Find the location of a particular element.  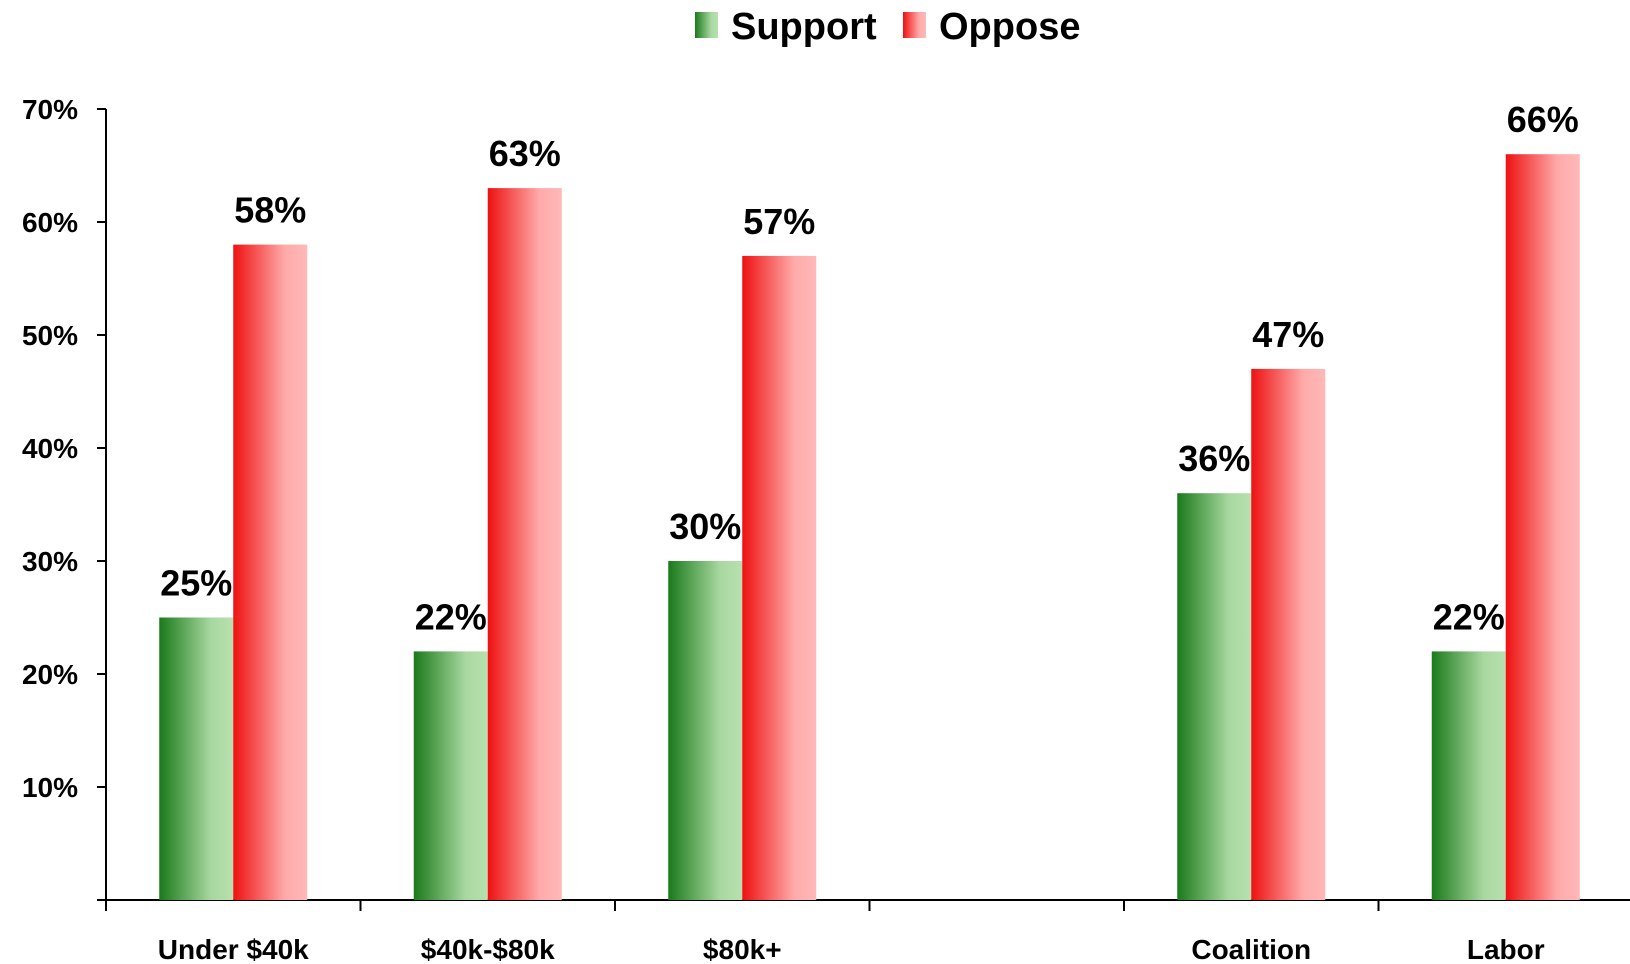

y-tick-label: 70% is located at coordinates (50, 109).